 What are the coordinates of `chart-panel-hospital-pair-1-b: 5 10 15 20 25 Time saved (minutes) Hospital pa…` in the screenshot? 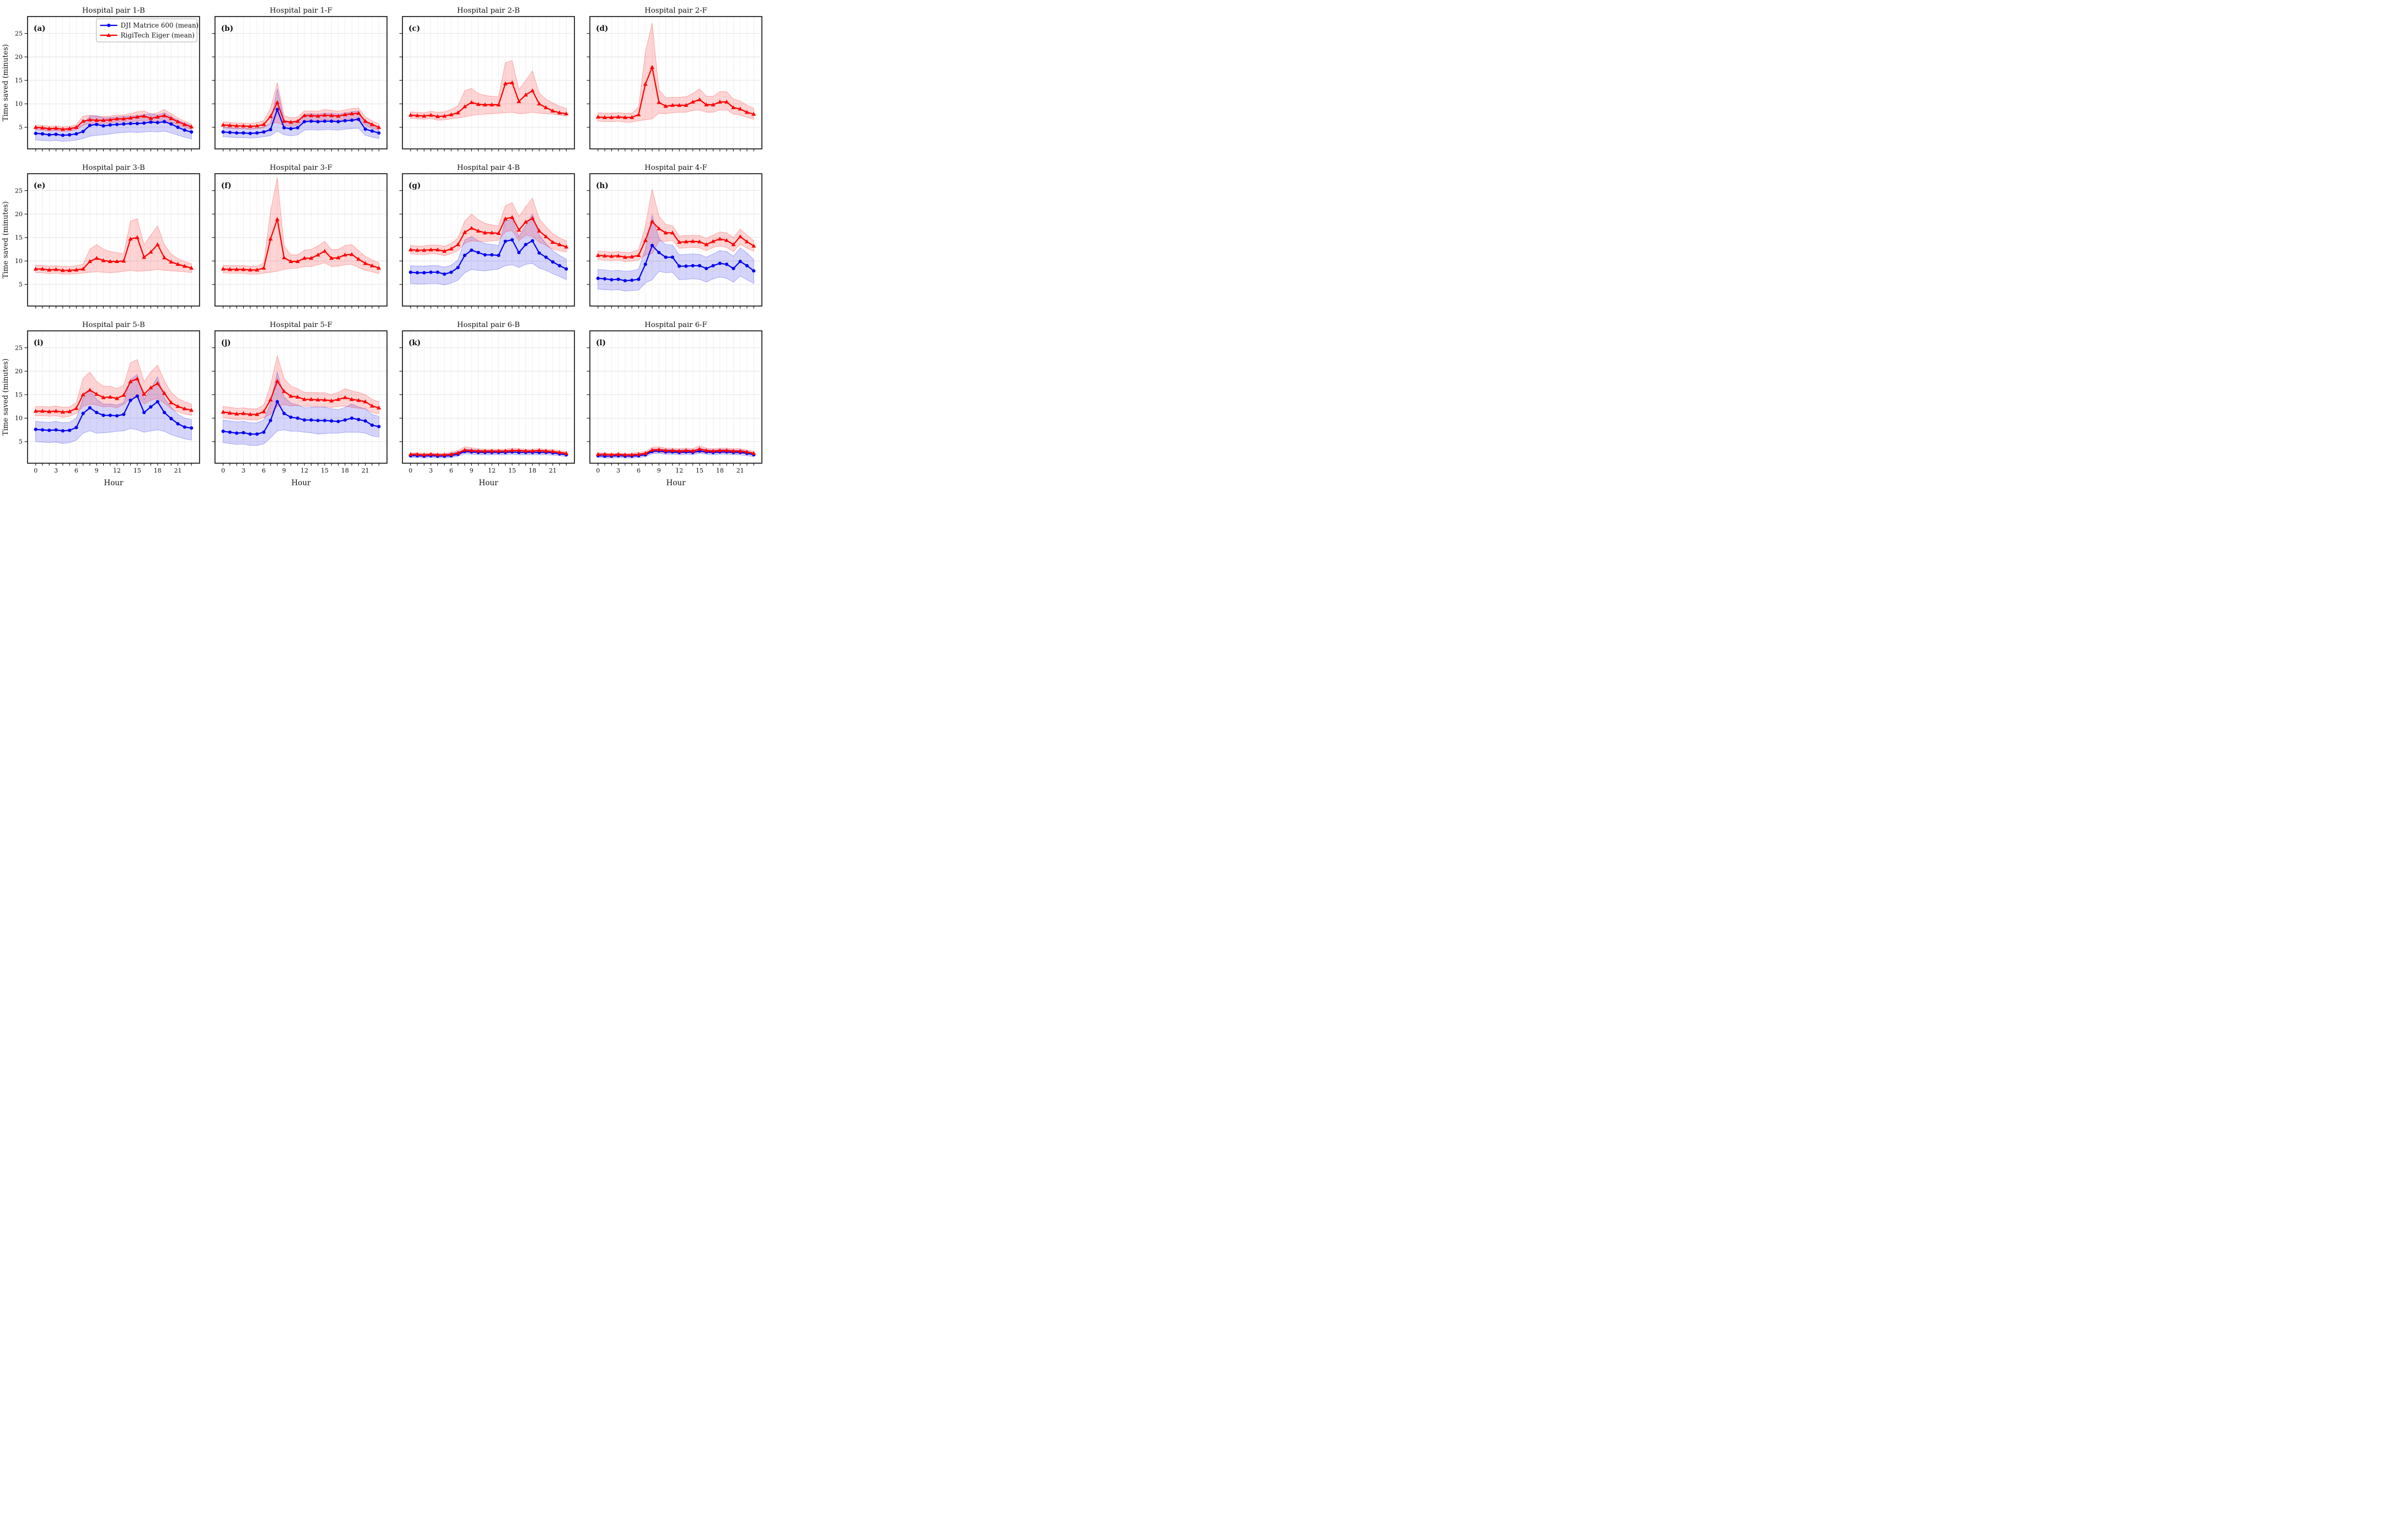 It's located at (101, 79).